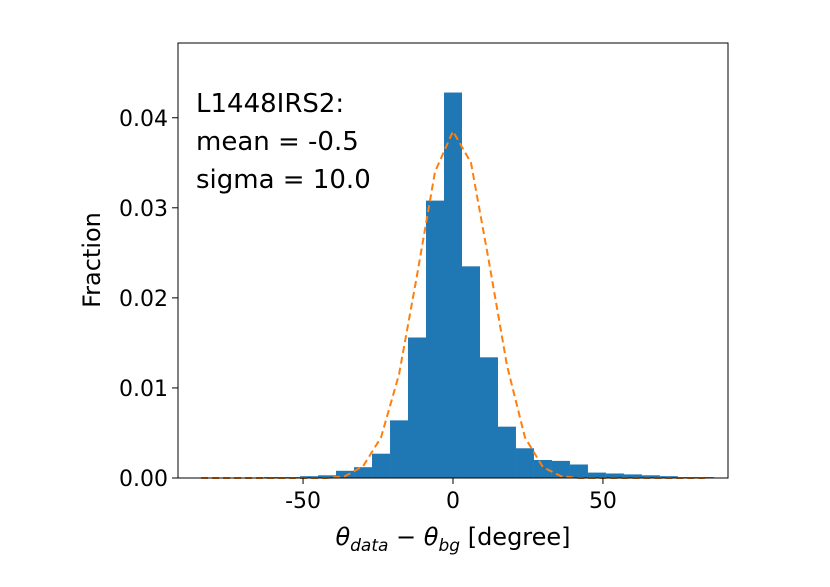  What do you see at coordinates (449, 546) in the screenshot?
I see `x-label-part: bg` at bounding box center [449, 546].